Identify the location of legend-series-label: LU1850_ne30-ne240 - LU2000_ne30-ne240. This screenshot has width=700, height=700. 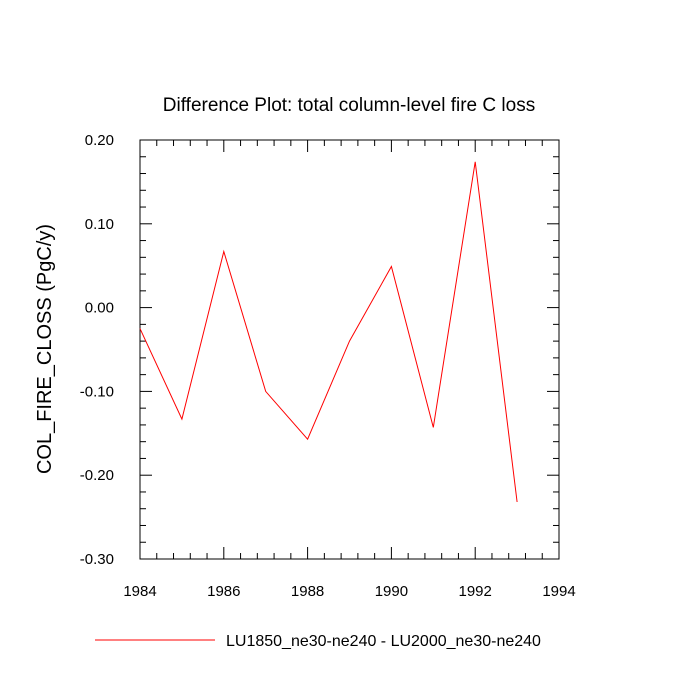
(383, 641).